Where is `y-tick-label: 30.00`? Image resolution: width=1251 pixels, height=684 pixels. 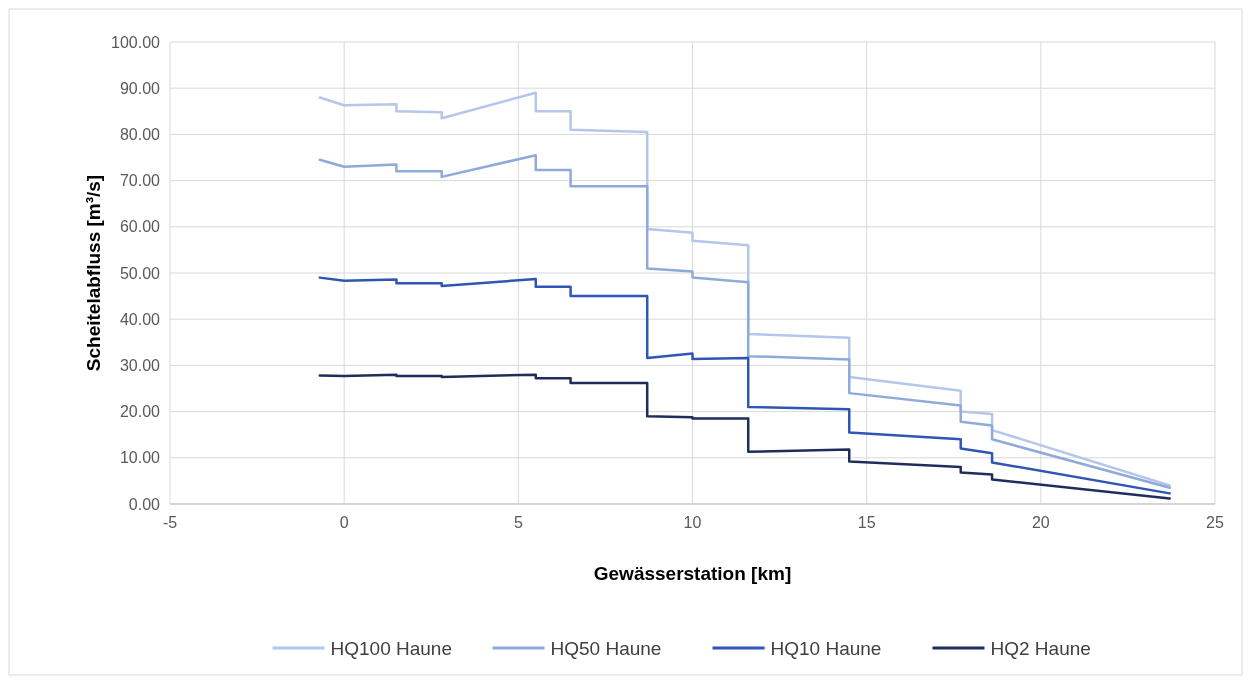 y-tick-label: 30.00 is located at coordinates (140, 365).